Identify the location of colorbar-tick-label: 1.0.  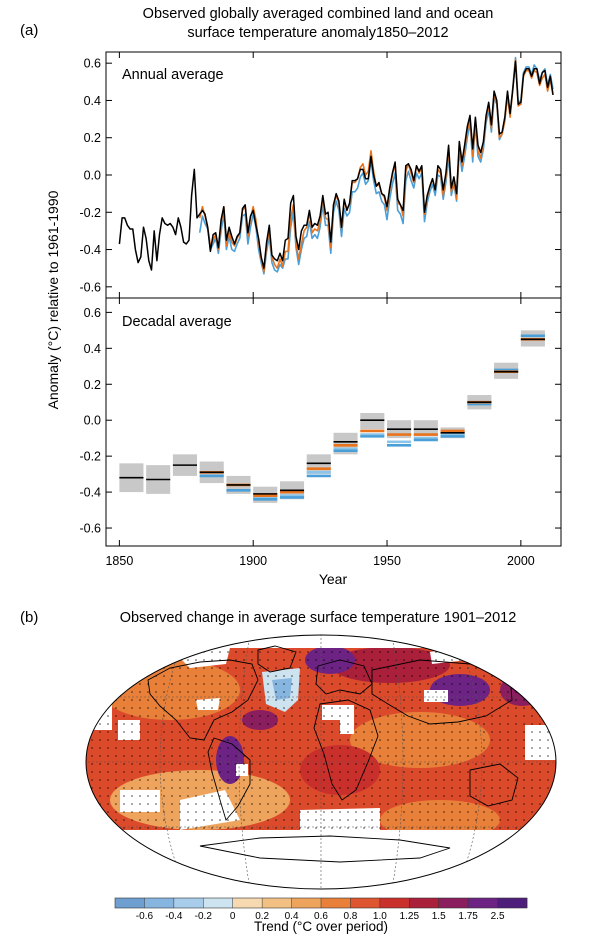
(380, 916).